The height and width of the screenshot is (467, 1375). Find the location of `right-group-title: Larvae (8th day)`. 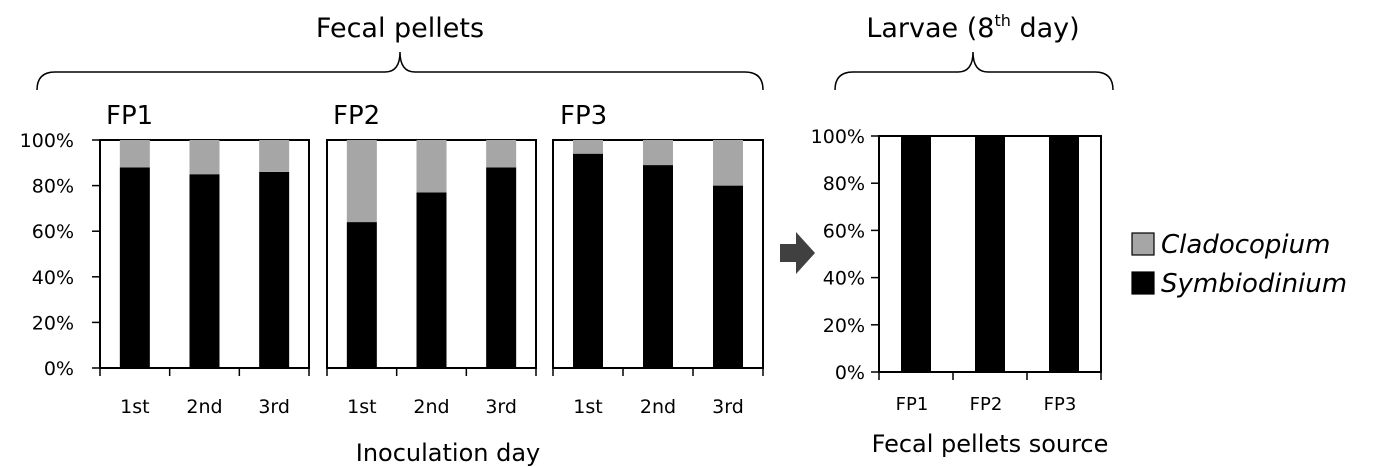

right-group-title: Larvae (8th day) is located at coordinates (972, 27).